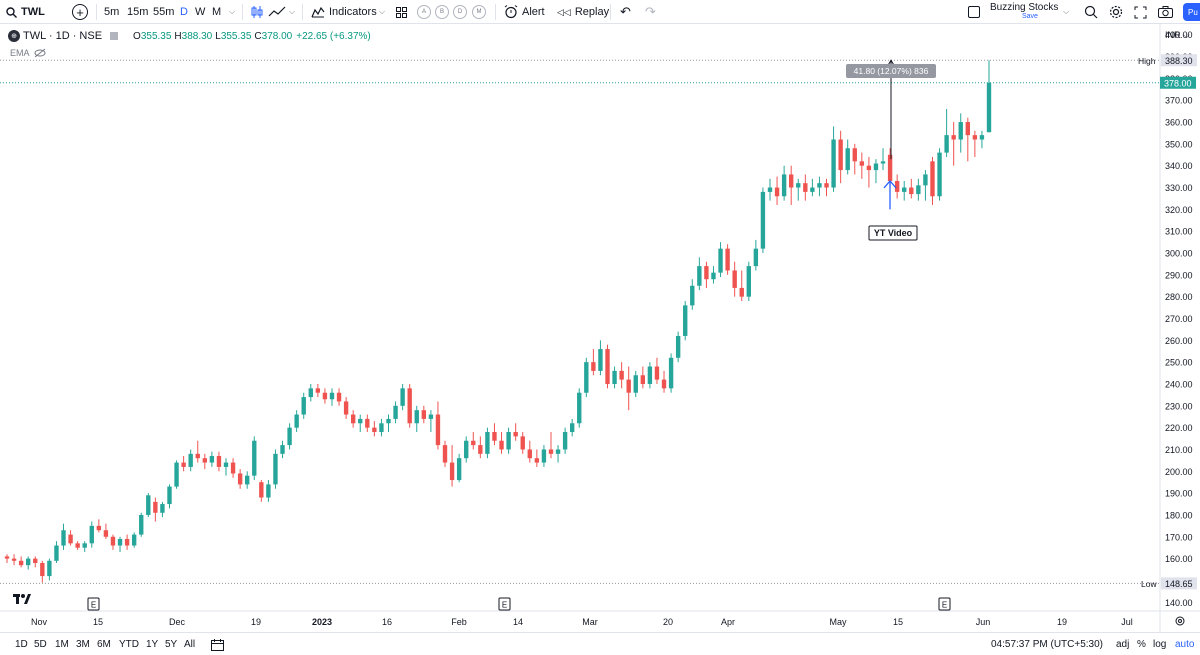 The width and height of the screenshot is (1200, 655). I want to click on layout-chevron-icon: ⌵, so click(1066, 11).